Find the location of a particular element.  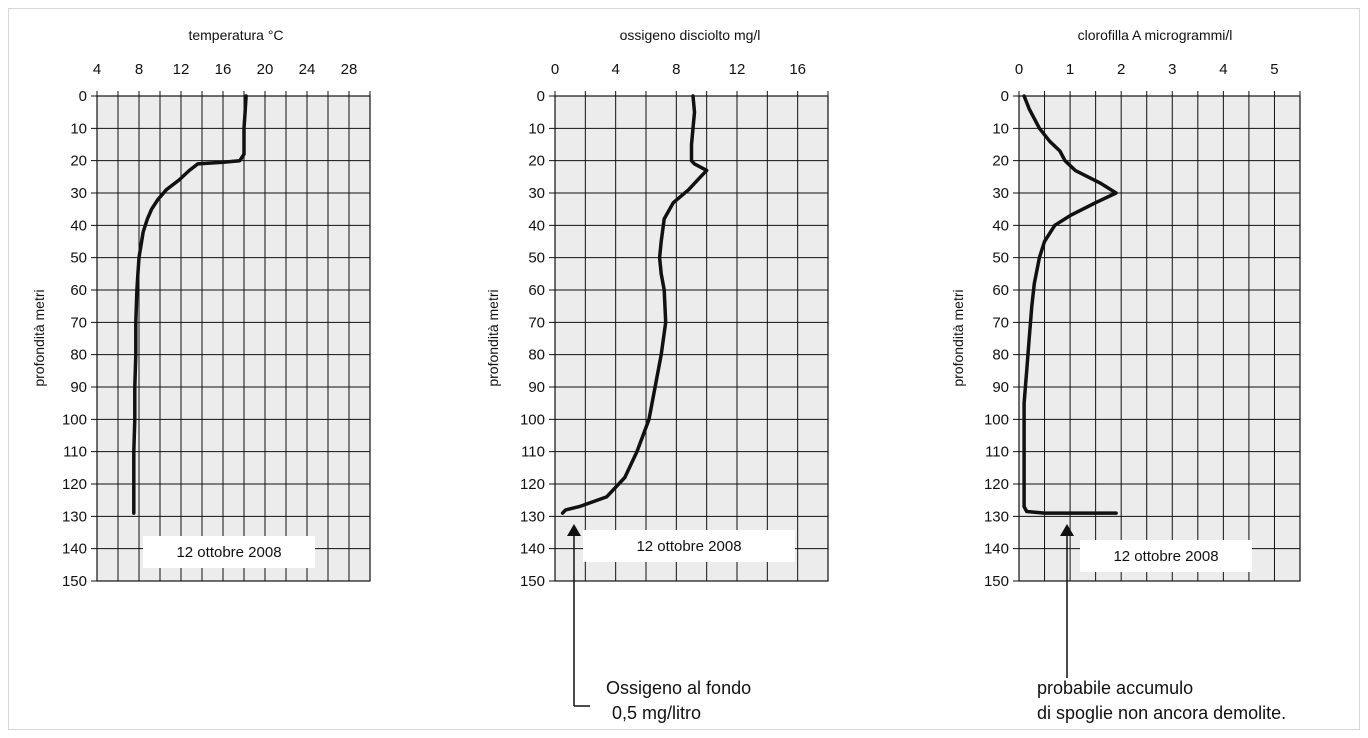

annotation-line-2: 0,5 mg/litro is located at coordinates (656, 713).